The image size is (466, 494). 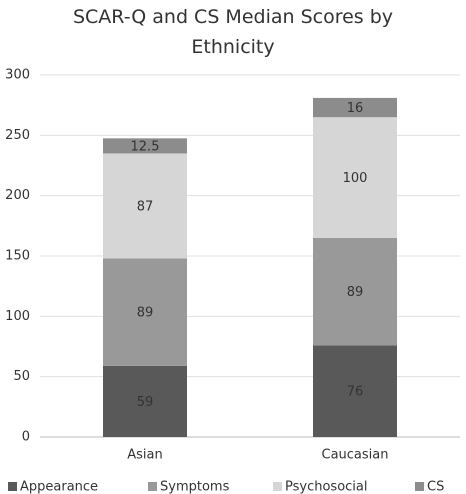 I want to click on y-tick-label: 150, so click(x=17, y=256).